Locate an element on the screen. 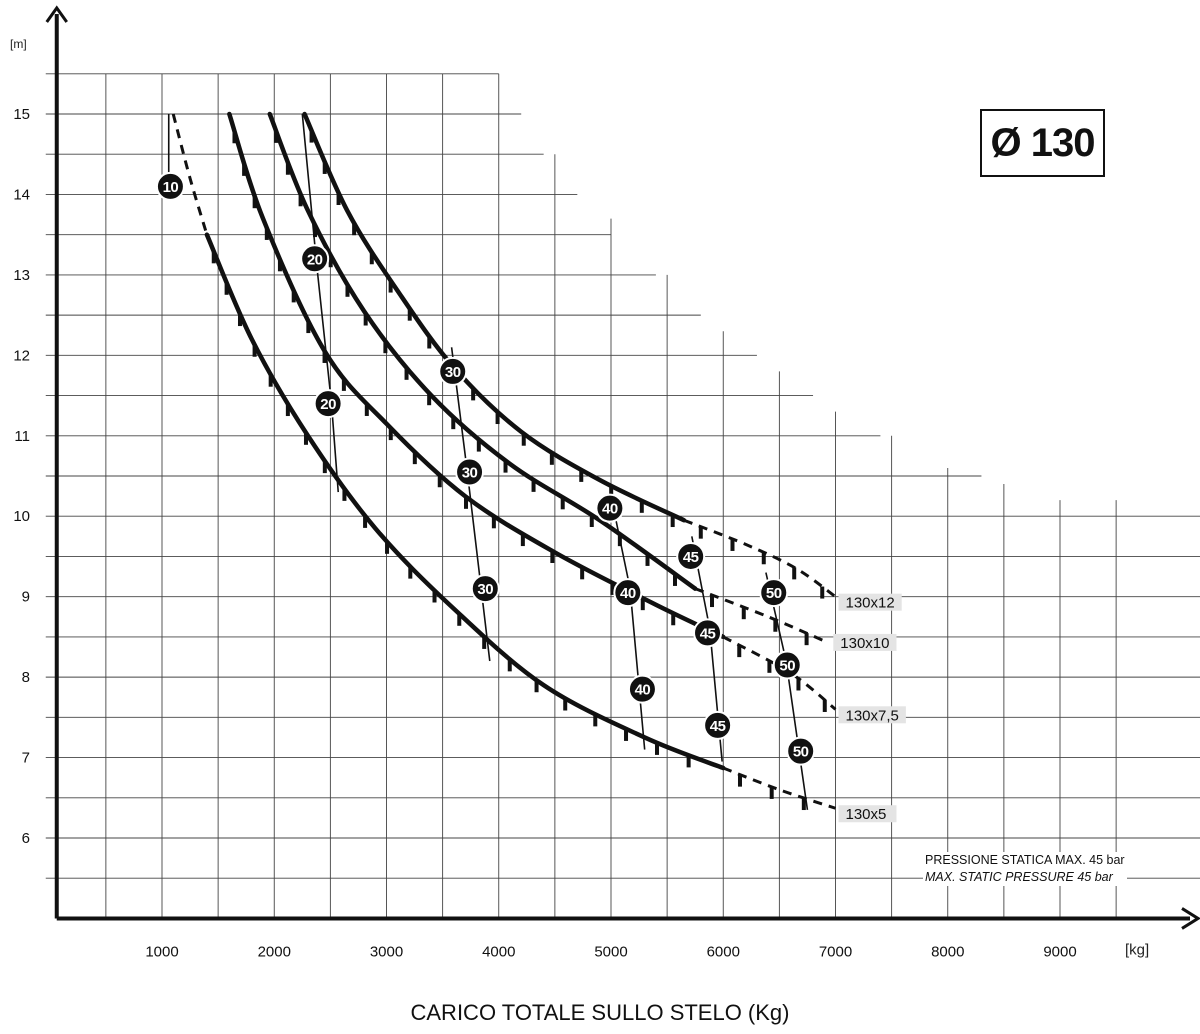  iso-marker-label: 20 is located at coordinates (315, 259).